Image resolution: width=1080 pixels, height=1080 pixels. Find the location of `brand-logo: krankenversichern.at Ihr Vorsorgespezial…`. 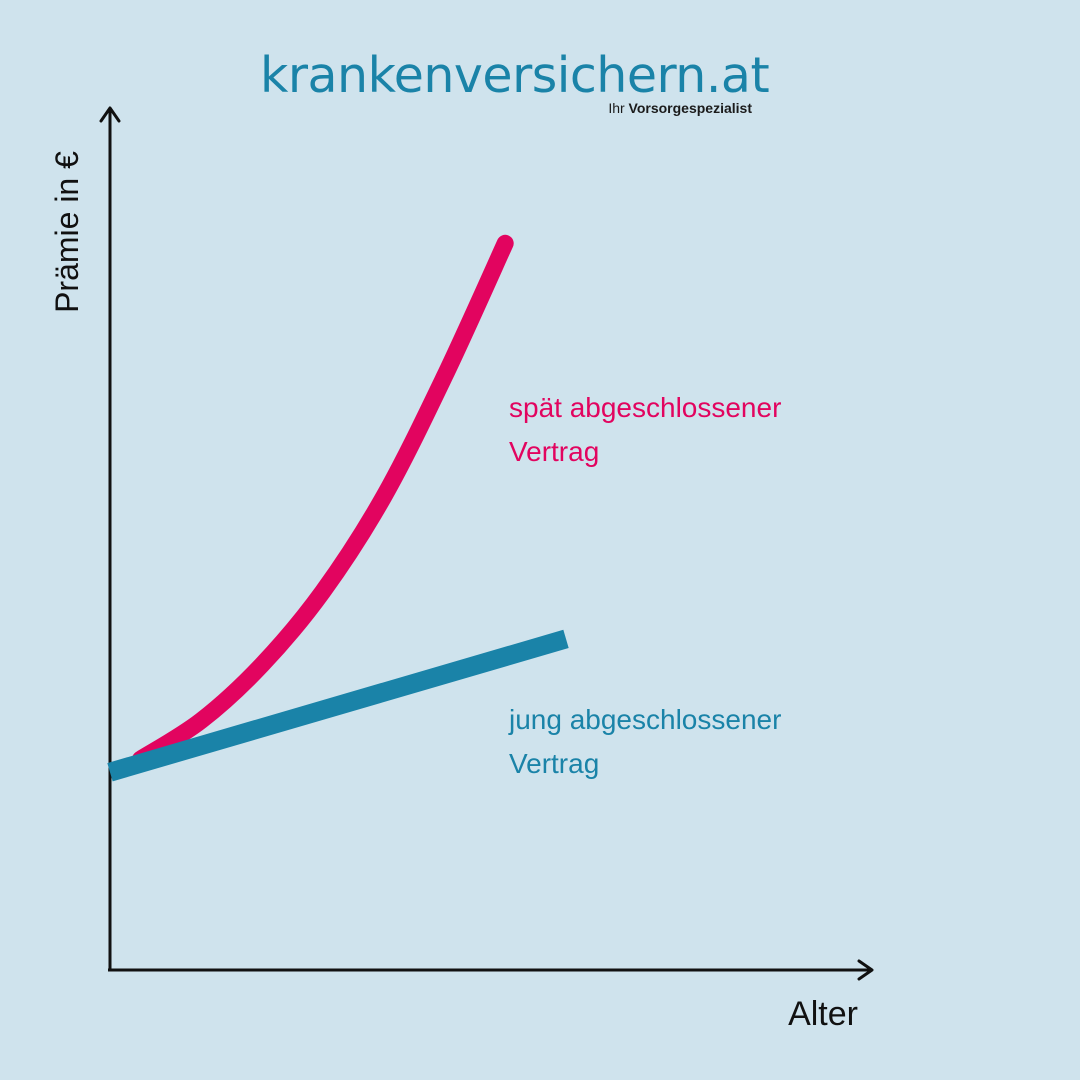

brand-logo: krankenversichern.at Ihr Vorsorgespezial… is located at coordinates (515, 81).